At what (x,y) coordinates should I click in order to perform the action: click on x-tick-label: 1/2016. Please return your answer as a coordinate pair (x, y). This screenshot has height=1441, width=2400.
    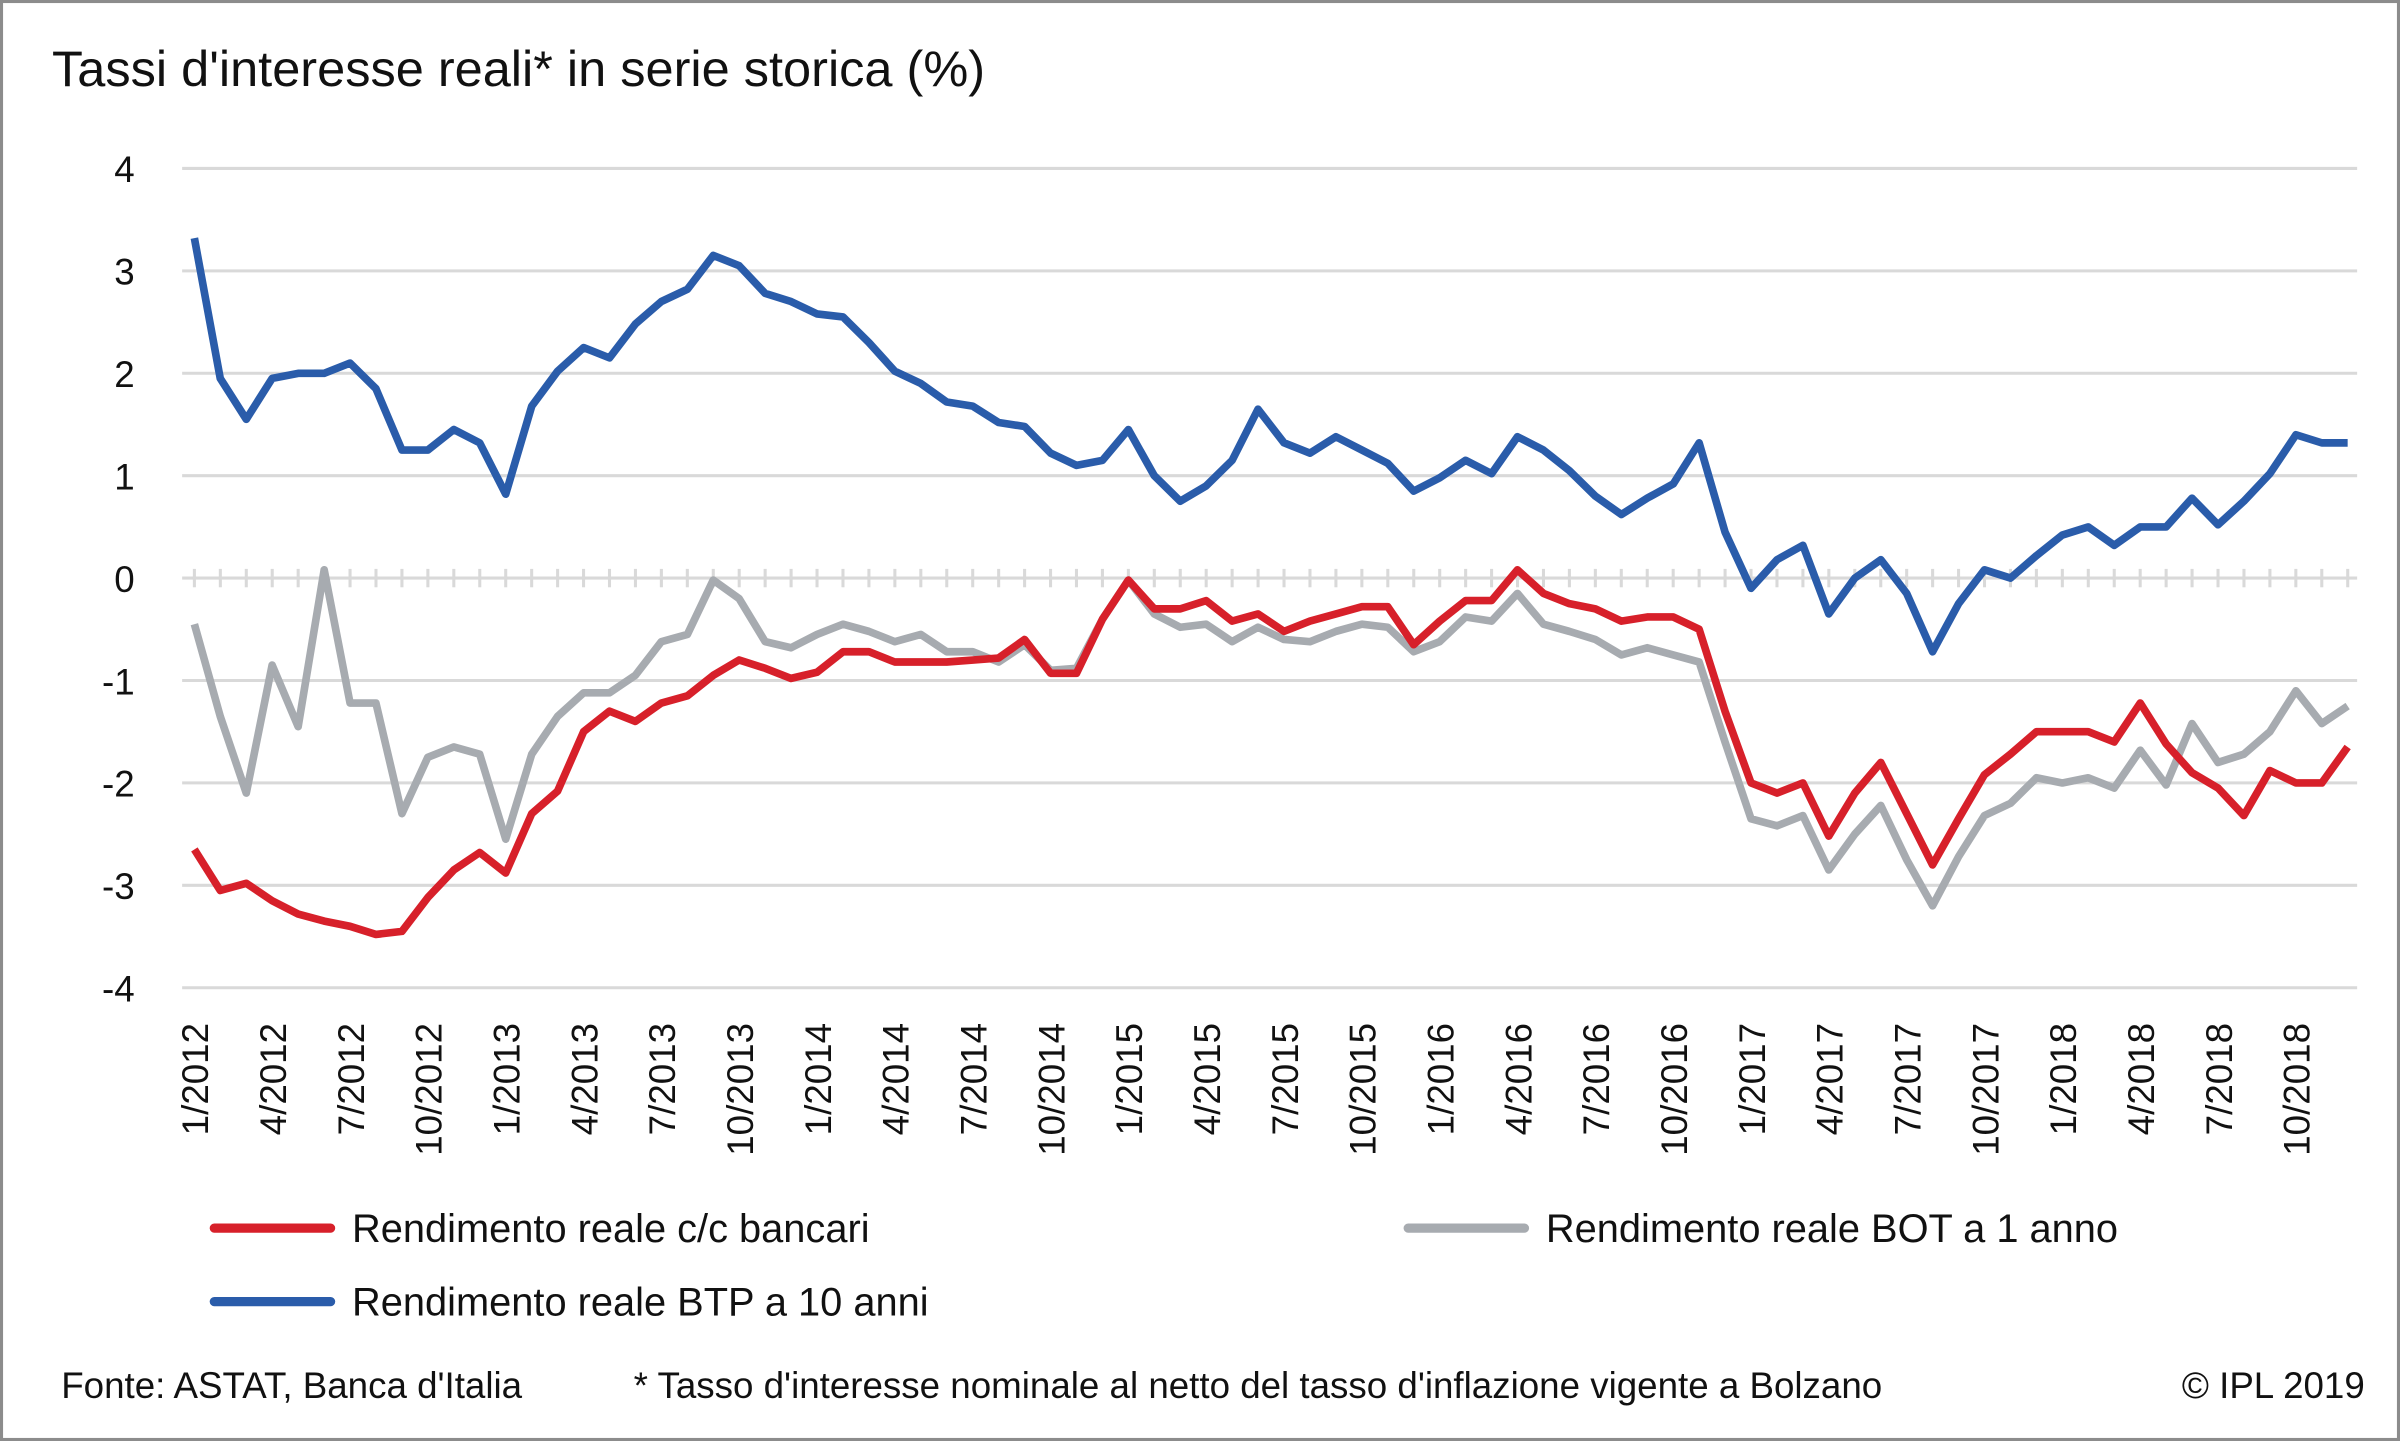
    Looking at the image, I should click on (1440, 1079).